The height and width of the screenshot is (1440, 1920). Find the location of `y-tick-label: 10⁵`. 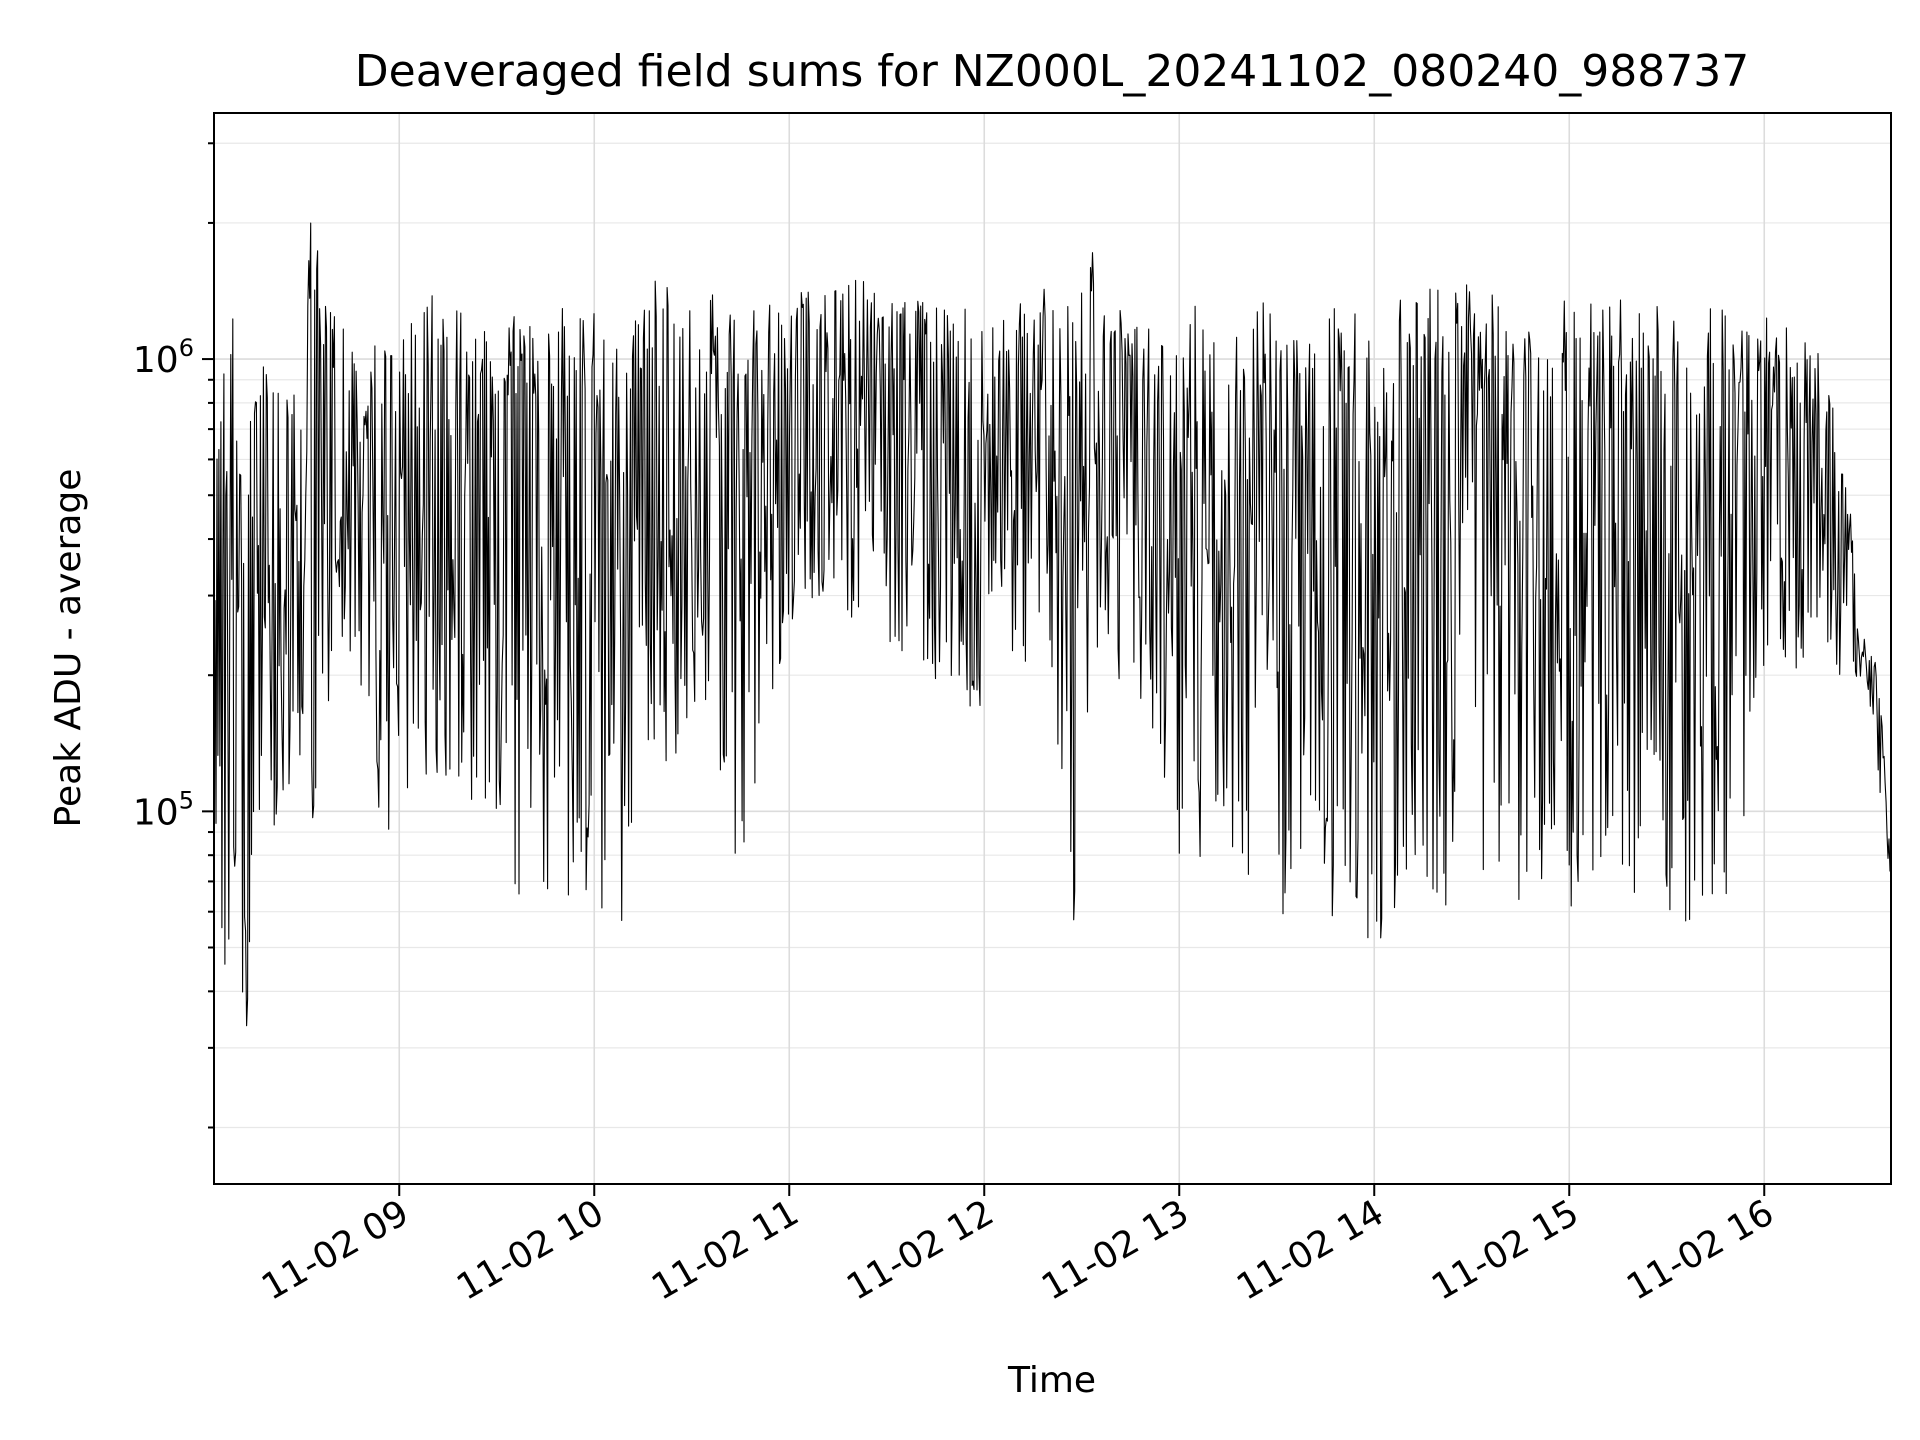

y-tick-label: 10⁵ is located at coordinates (163, 809).